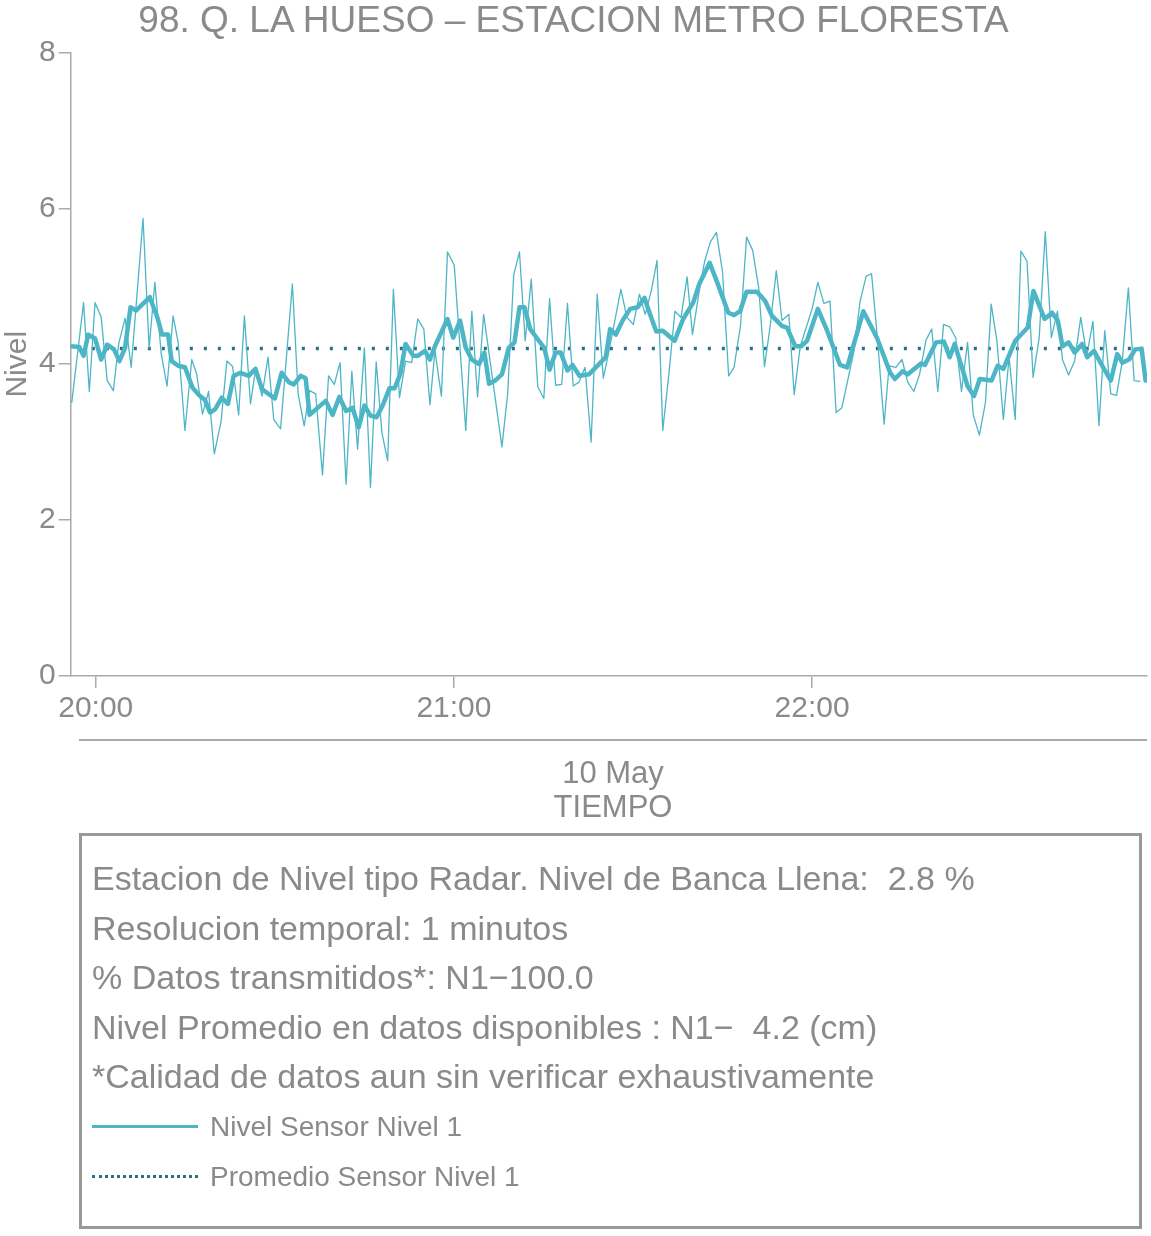 This screenshot has height=1236, width=1151. I want to click on x-axis-title: TIEMPO, so click(613, 806).